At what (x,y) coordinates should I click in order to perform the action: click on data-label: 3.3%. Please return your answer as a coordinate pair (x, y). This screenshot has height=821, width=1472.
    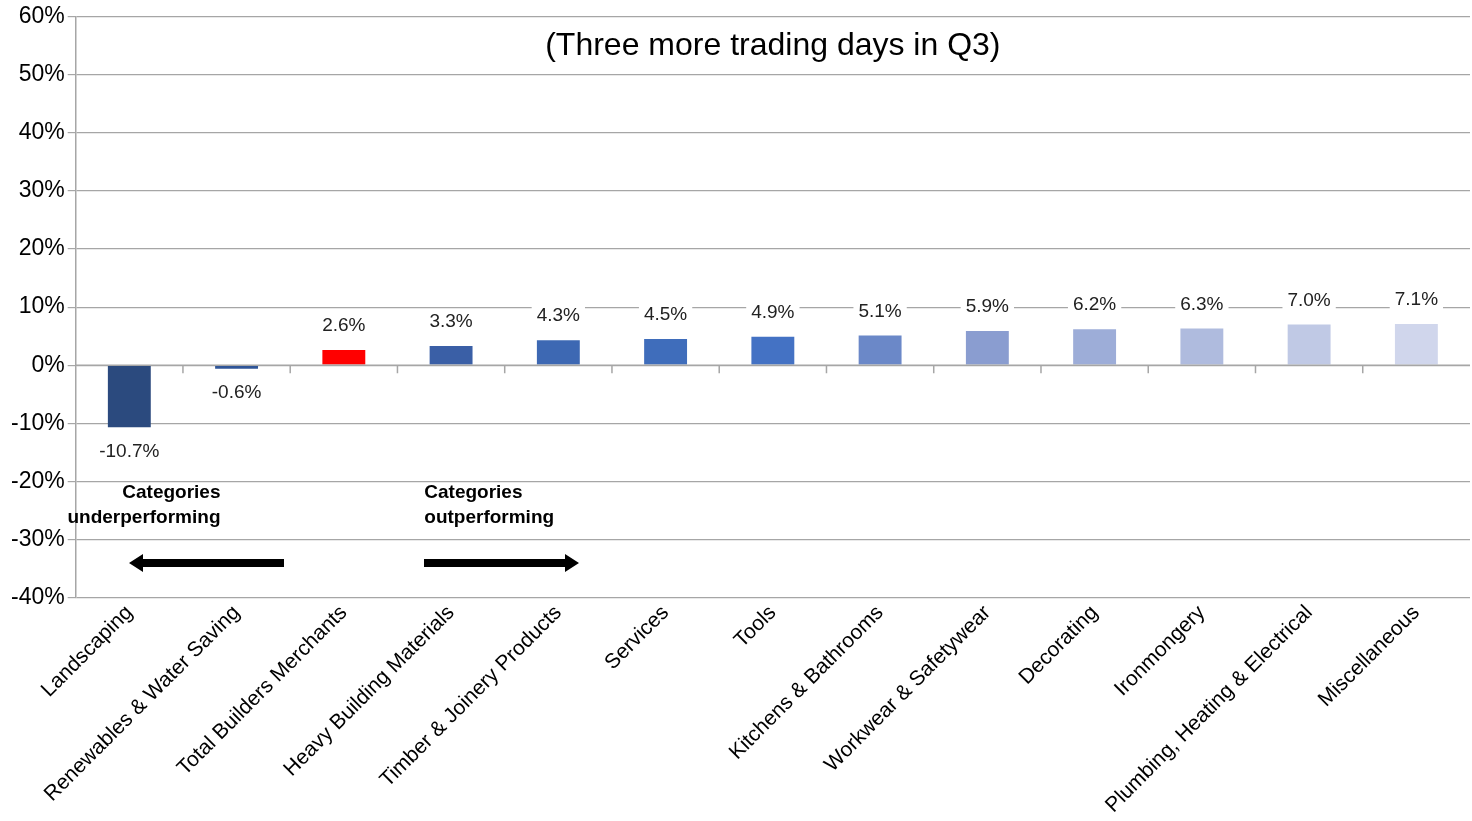
    Looking at the image, I should click on (451, 321).